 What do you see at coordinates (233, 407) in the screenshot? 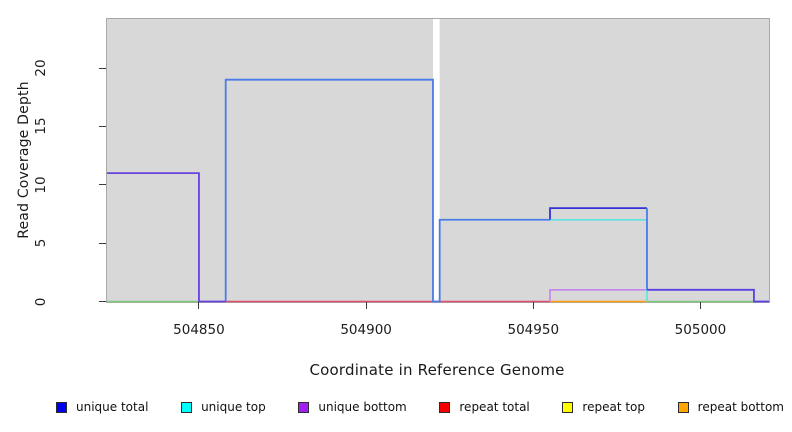
I see `legend-label: unique top` at bounding box center [233, 407].